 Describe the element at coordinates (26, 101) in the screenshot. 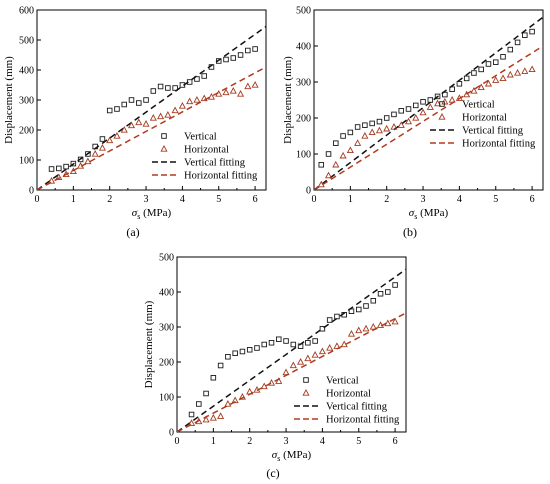

I see `y-tick-label: 300` at that location.